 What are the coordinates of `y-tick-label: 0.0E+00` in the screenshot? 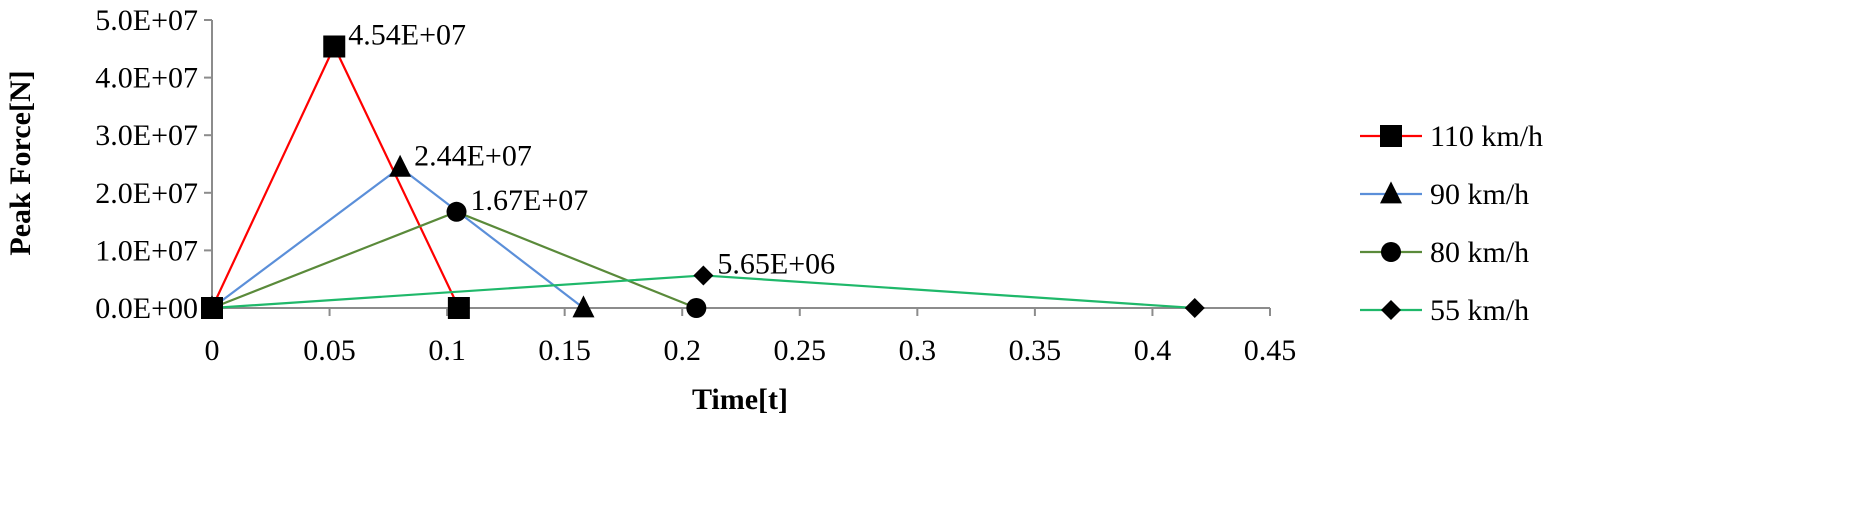 It's located at (146, 308).